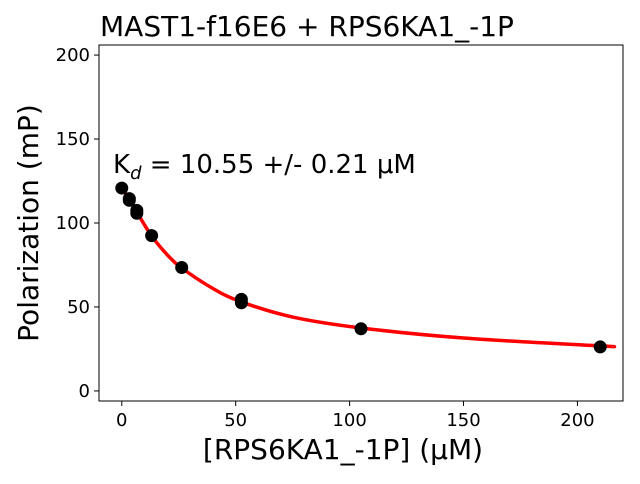 The height and width of the screenshot is (484, 640). I want to click on x-tick-label: 200, so click(577, 420).